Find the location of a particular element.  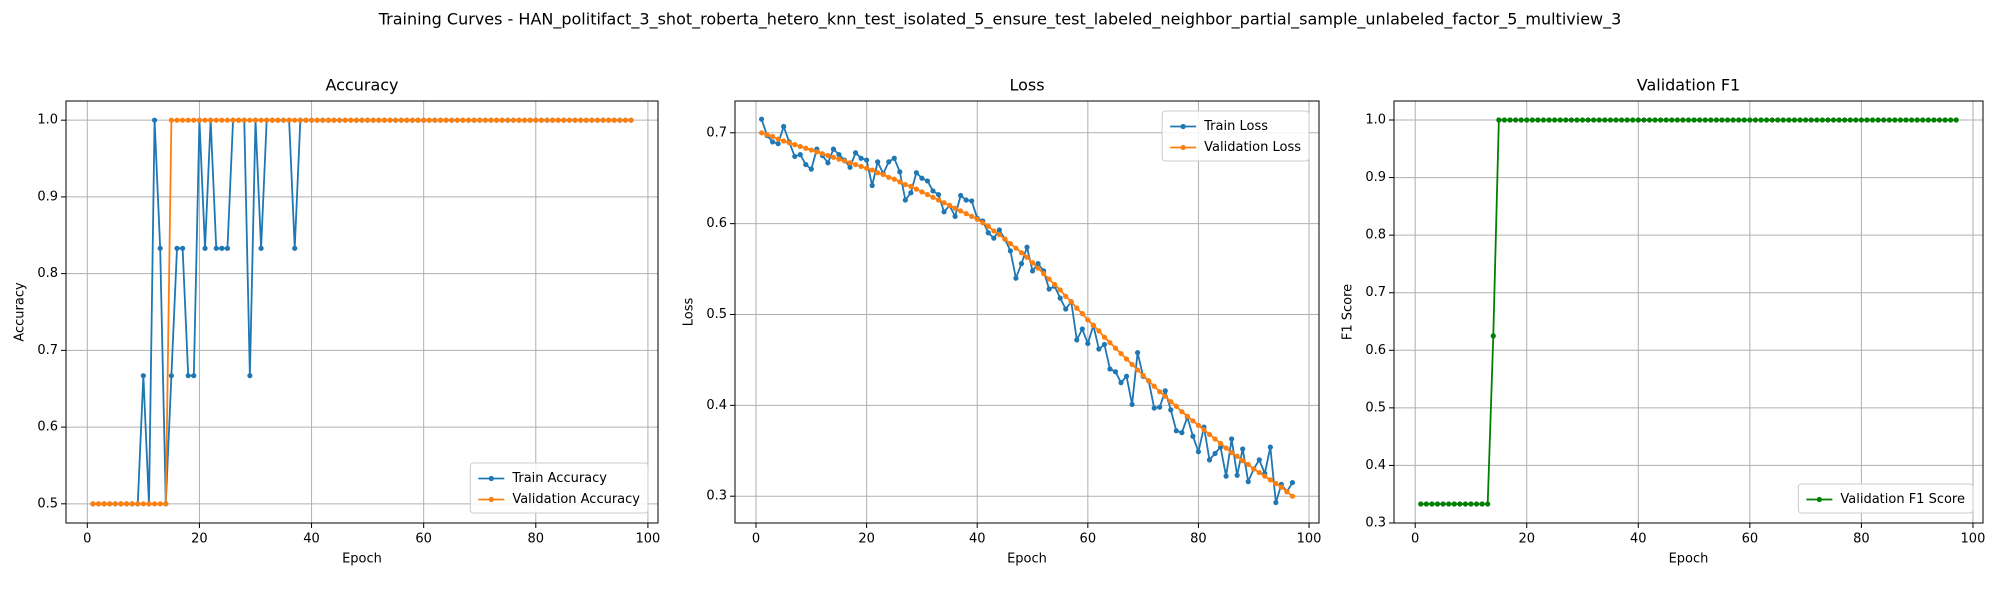

legend-marker is located at coordinates (1819, 499).